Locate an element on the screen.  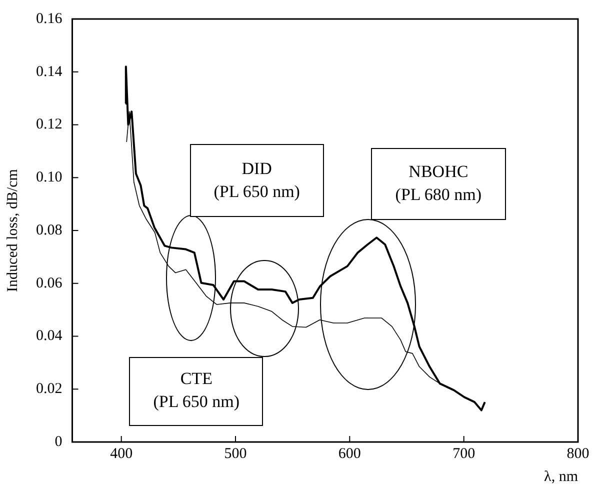
y-tick-label: 0.12 is located at coordinates (49, 124).